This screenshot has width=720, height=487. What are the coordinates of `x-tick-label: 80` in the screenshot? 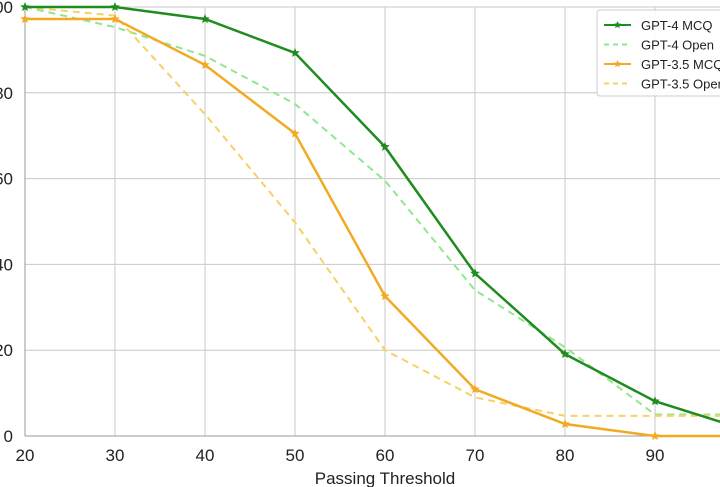 It's located at (565, 455).